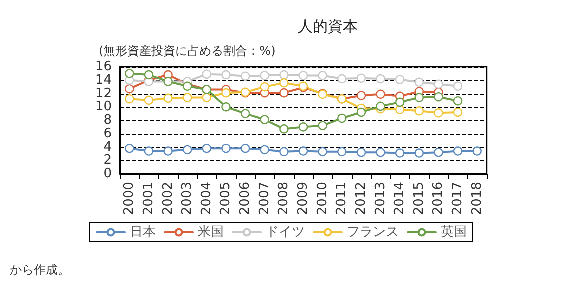 Image resolution: width=578 pixels, height=292 pixels. What do you see at coordinates (148, 199) in the screenshot?
I see `x-tick-label: 2001` at bounding box center [148, 199].